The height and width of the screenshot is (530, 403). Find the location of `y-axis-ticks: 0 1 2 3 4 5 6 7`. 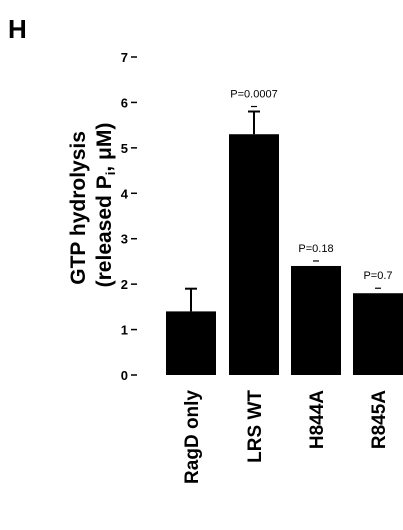

y-axis-ticks: 0 1 2 3 4 5 6 7 is located at coordinates (129, 216).